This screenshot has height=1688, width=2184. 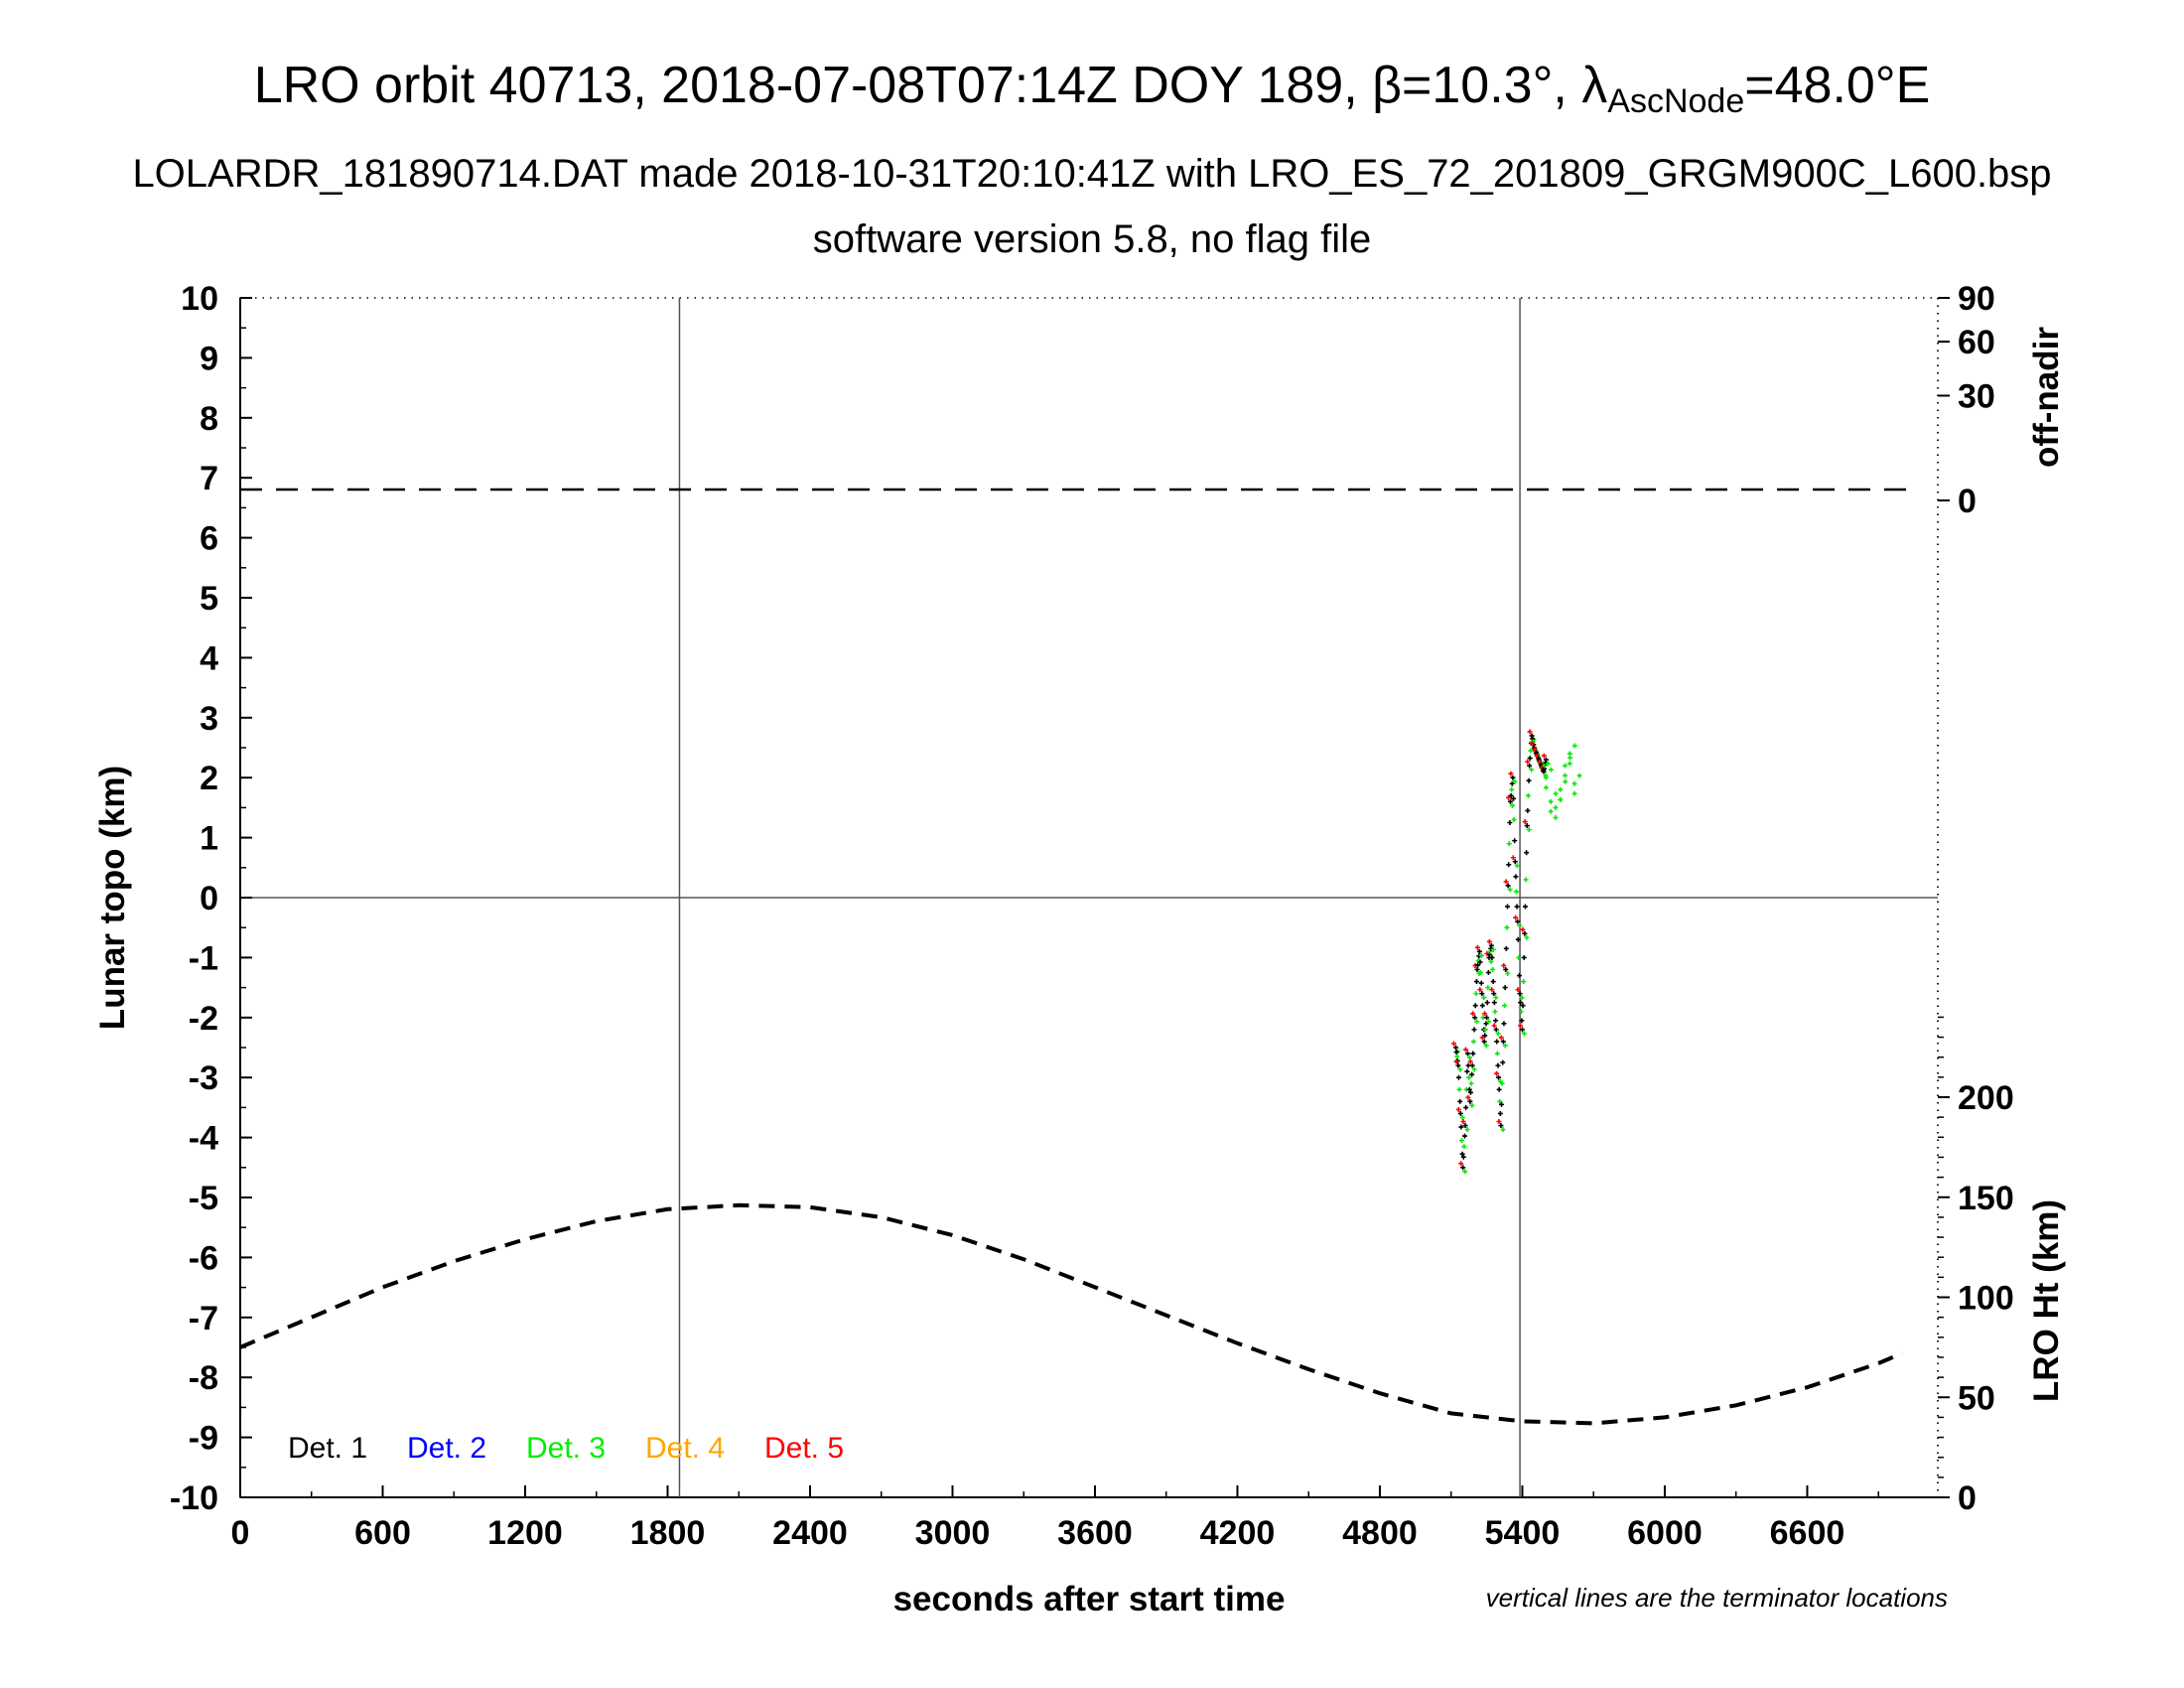 I want to click on y-tick-label: 4, so click(x=209, y=658).